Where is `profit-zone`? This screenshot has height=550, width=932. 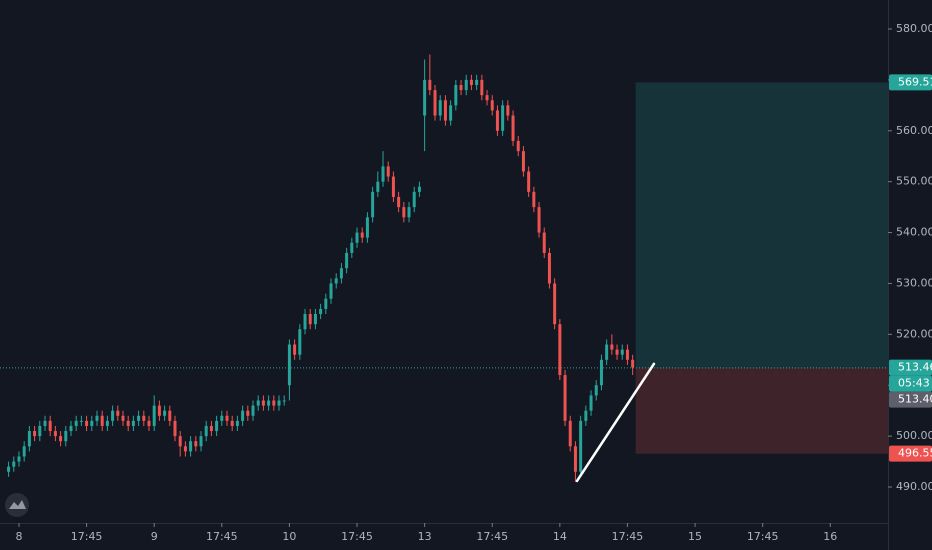 profit-zone is located at coordinates (761, 225).